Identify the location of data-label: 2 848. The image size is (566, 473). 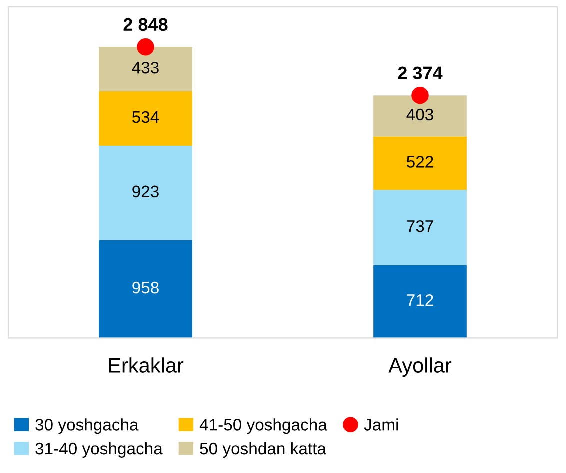
(146, 25).